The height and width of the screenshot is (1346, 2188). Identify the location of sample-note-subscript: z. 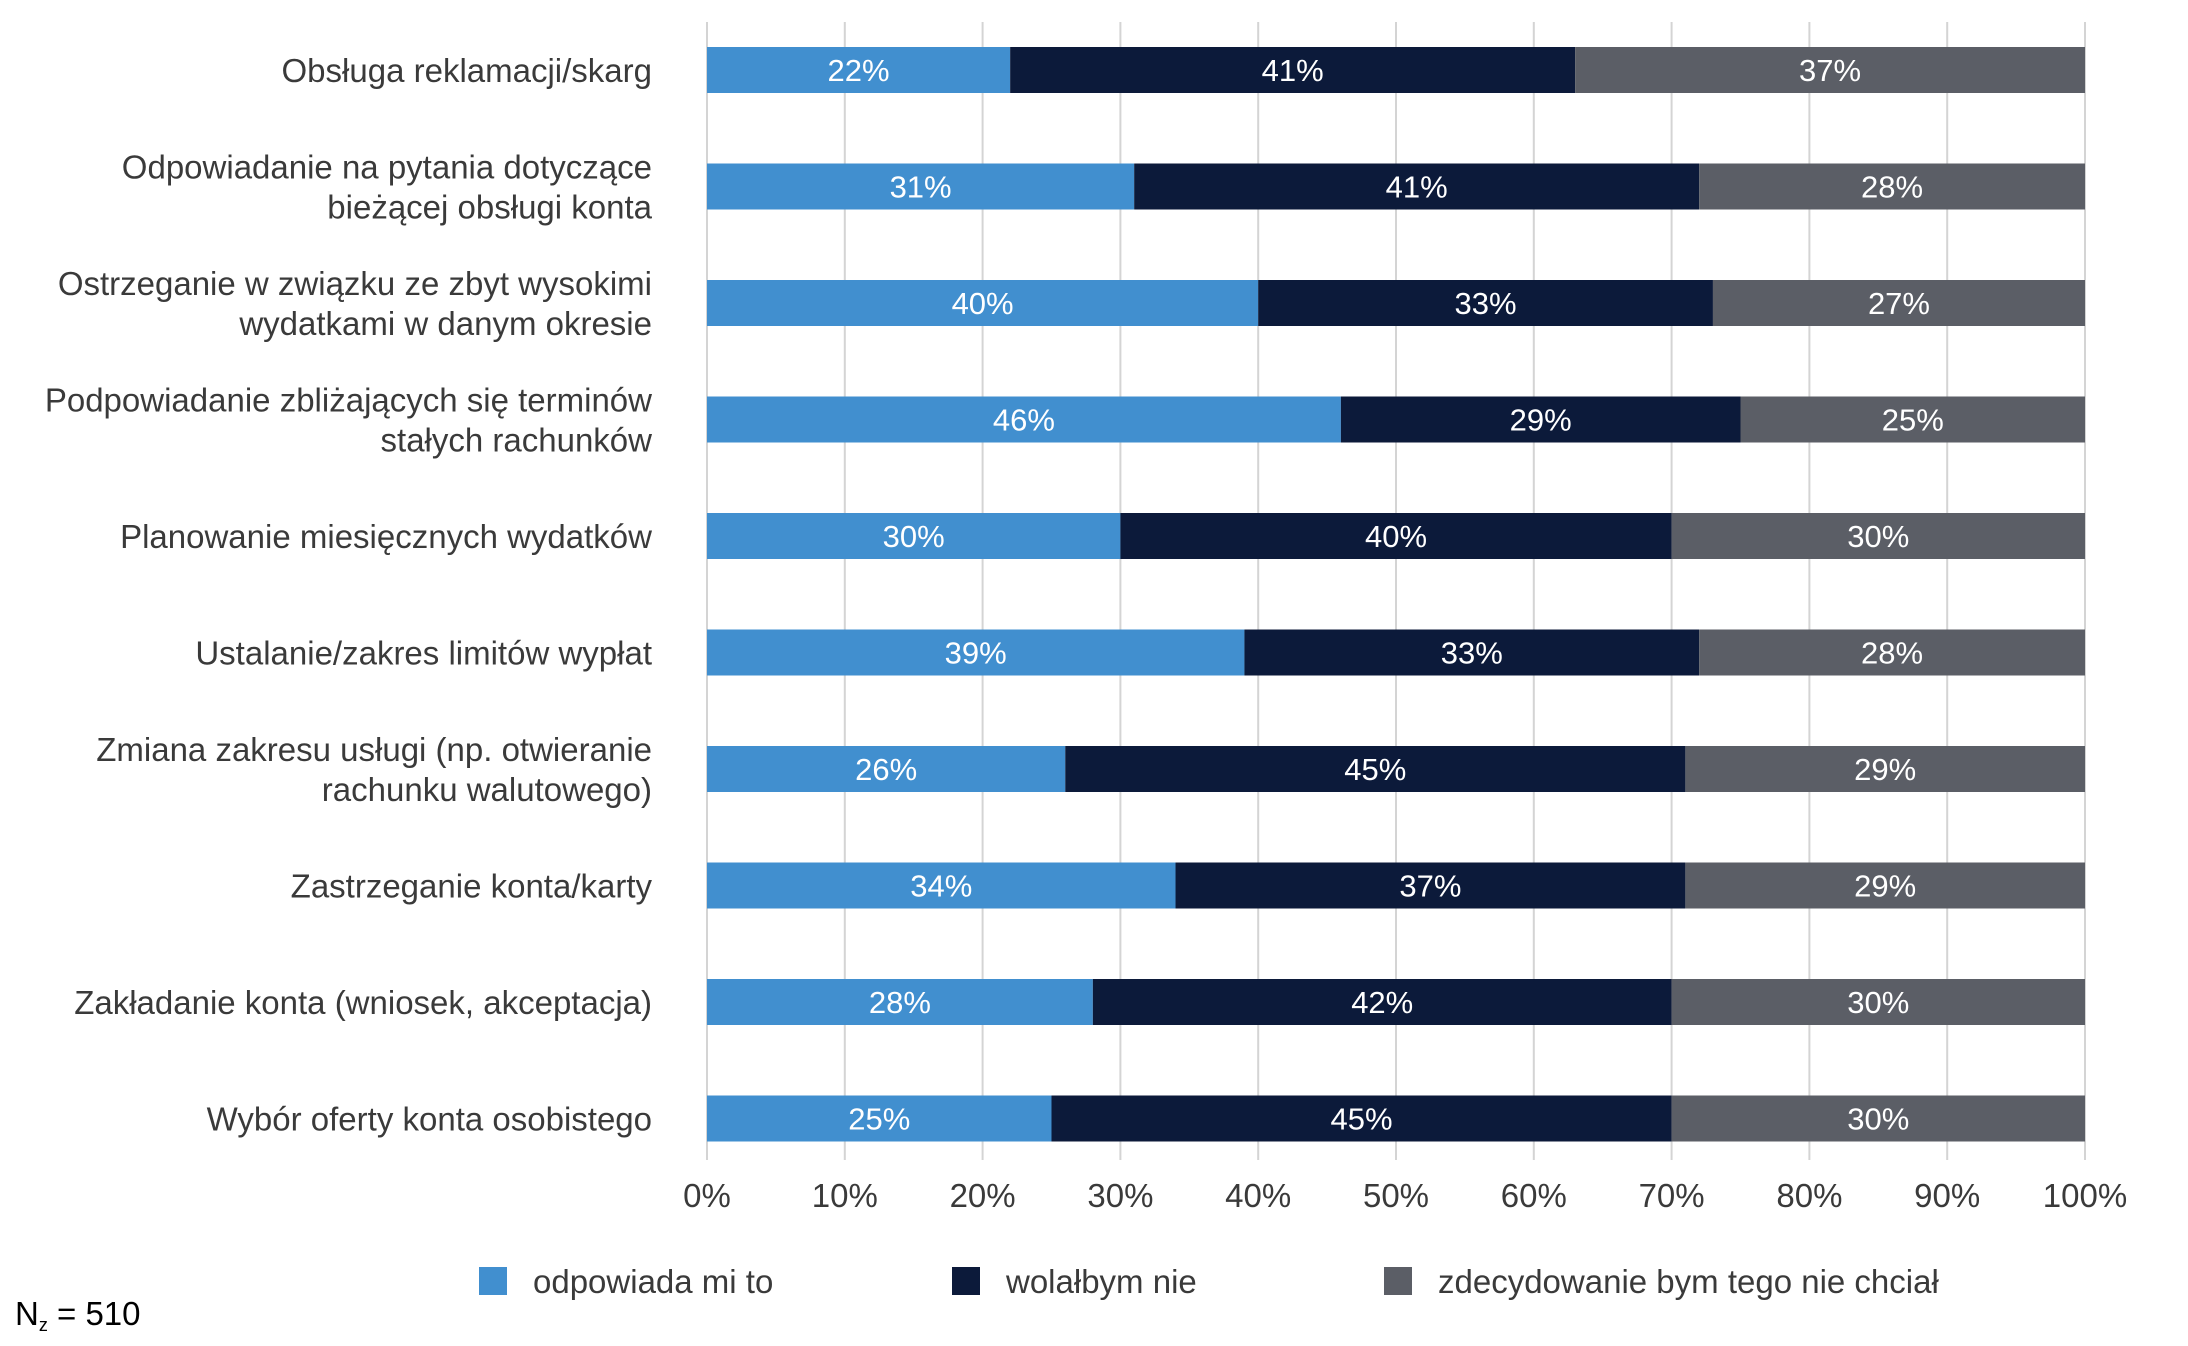
(43, 1325).